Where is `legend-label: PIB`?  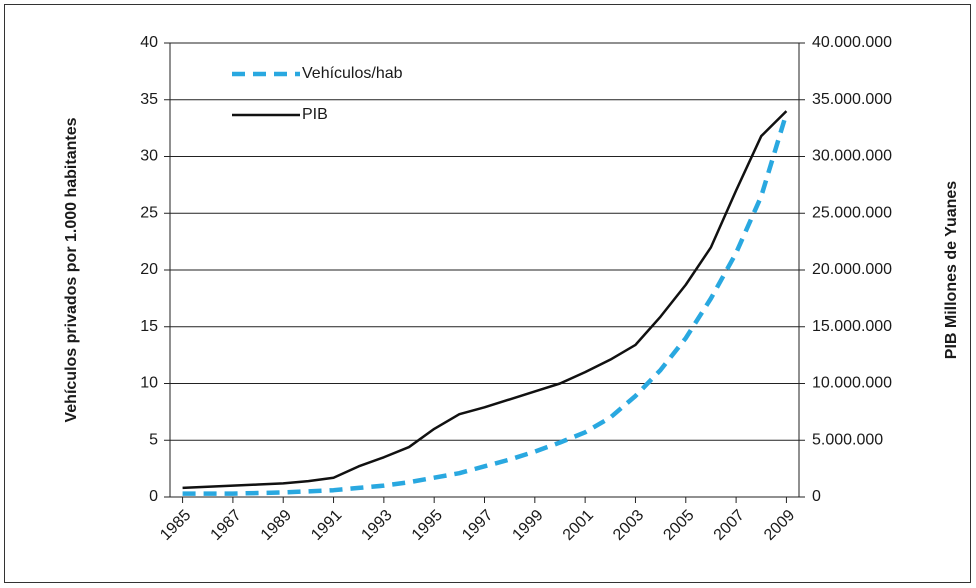
legend-label: PIB is located at coordinates (315, 114).